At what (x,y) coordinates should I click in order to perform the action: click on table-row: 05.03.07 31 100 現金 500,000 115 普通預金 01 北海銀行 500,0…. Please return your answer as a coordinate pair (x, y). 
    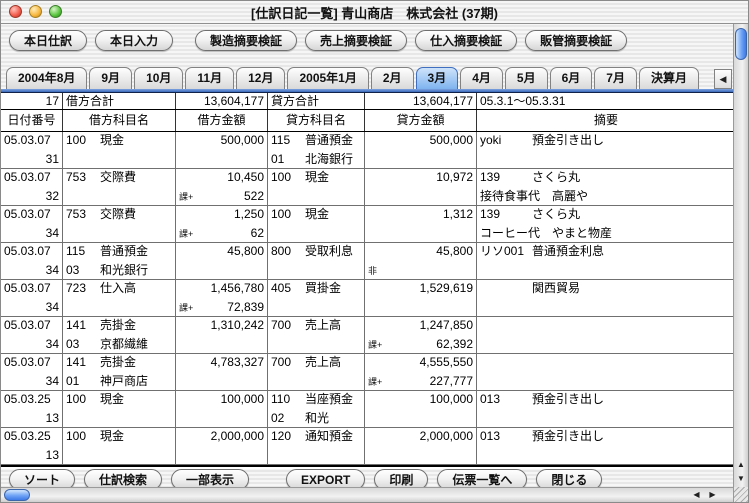
    Looking at the image, I should click on (368, 150).